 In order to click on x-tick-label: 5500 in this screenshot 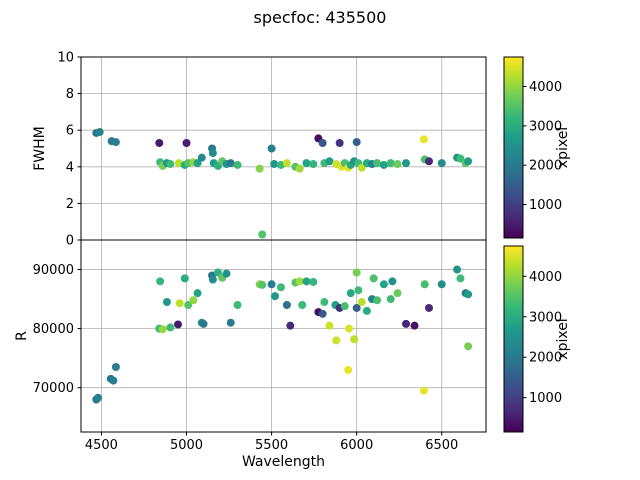, I will do `click(271, 445)`.